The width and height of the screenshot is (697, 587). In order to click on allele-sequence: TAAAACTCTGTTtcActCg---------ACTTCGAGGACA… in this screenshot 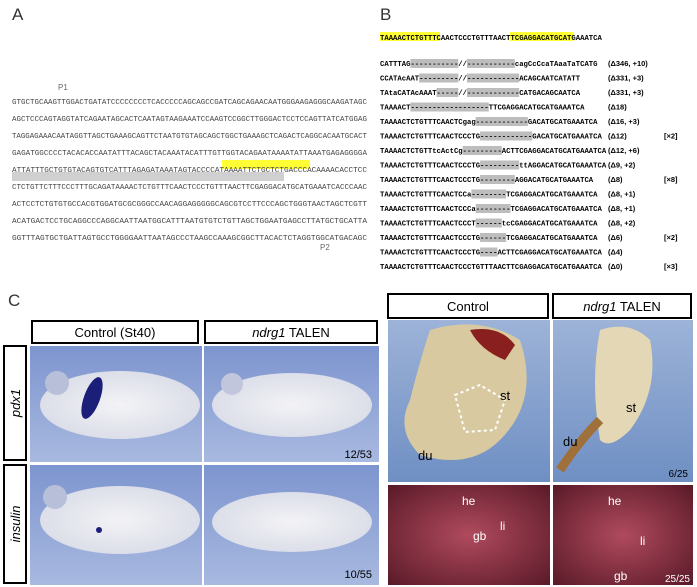, I will do `click(493, 152)`.